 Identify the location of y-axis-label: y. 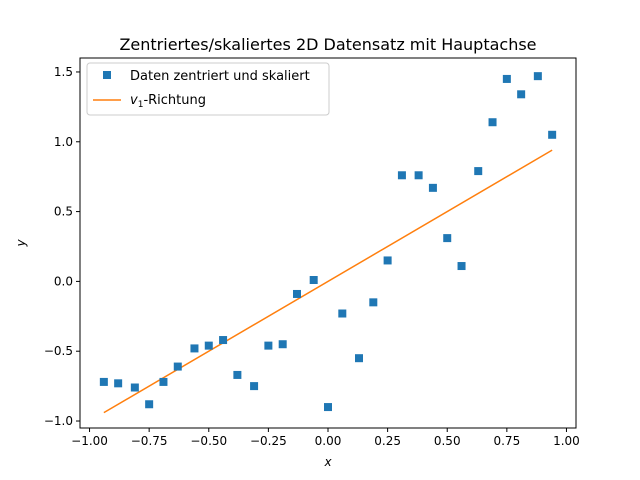
(21, 243).